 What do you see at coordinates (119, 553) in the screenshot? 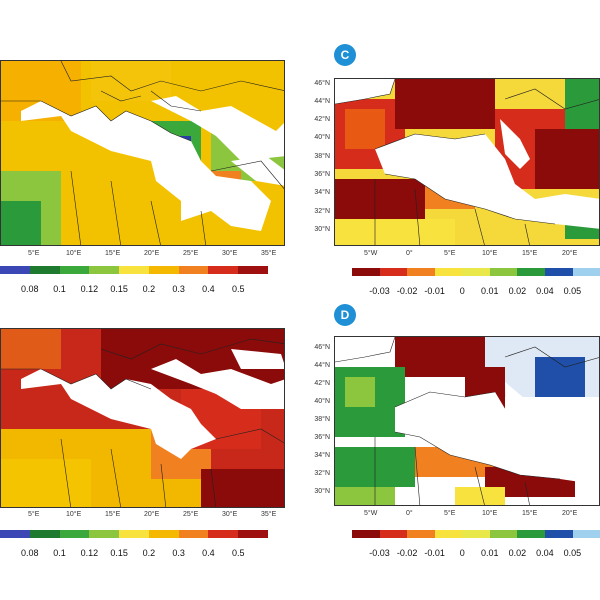
I see `colorbar-left-bottom-label-3: 0.15` at bounding box center [119, 553].